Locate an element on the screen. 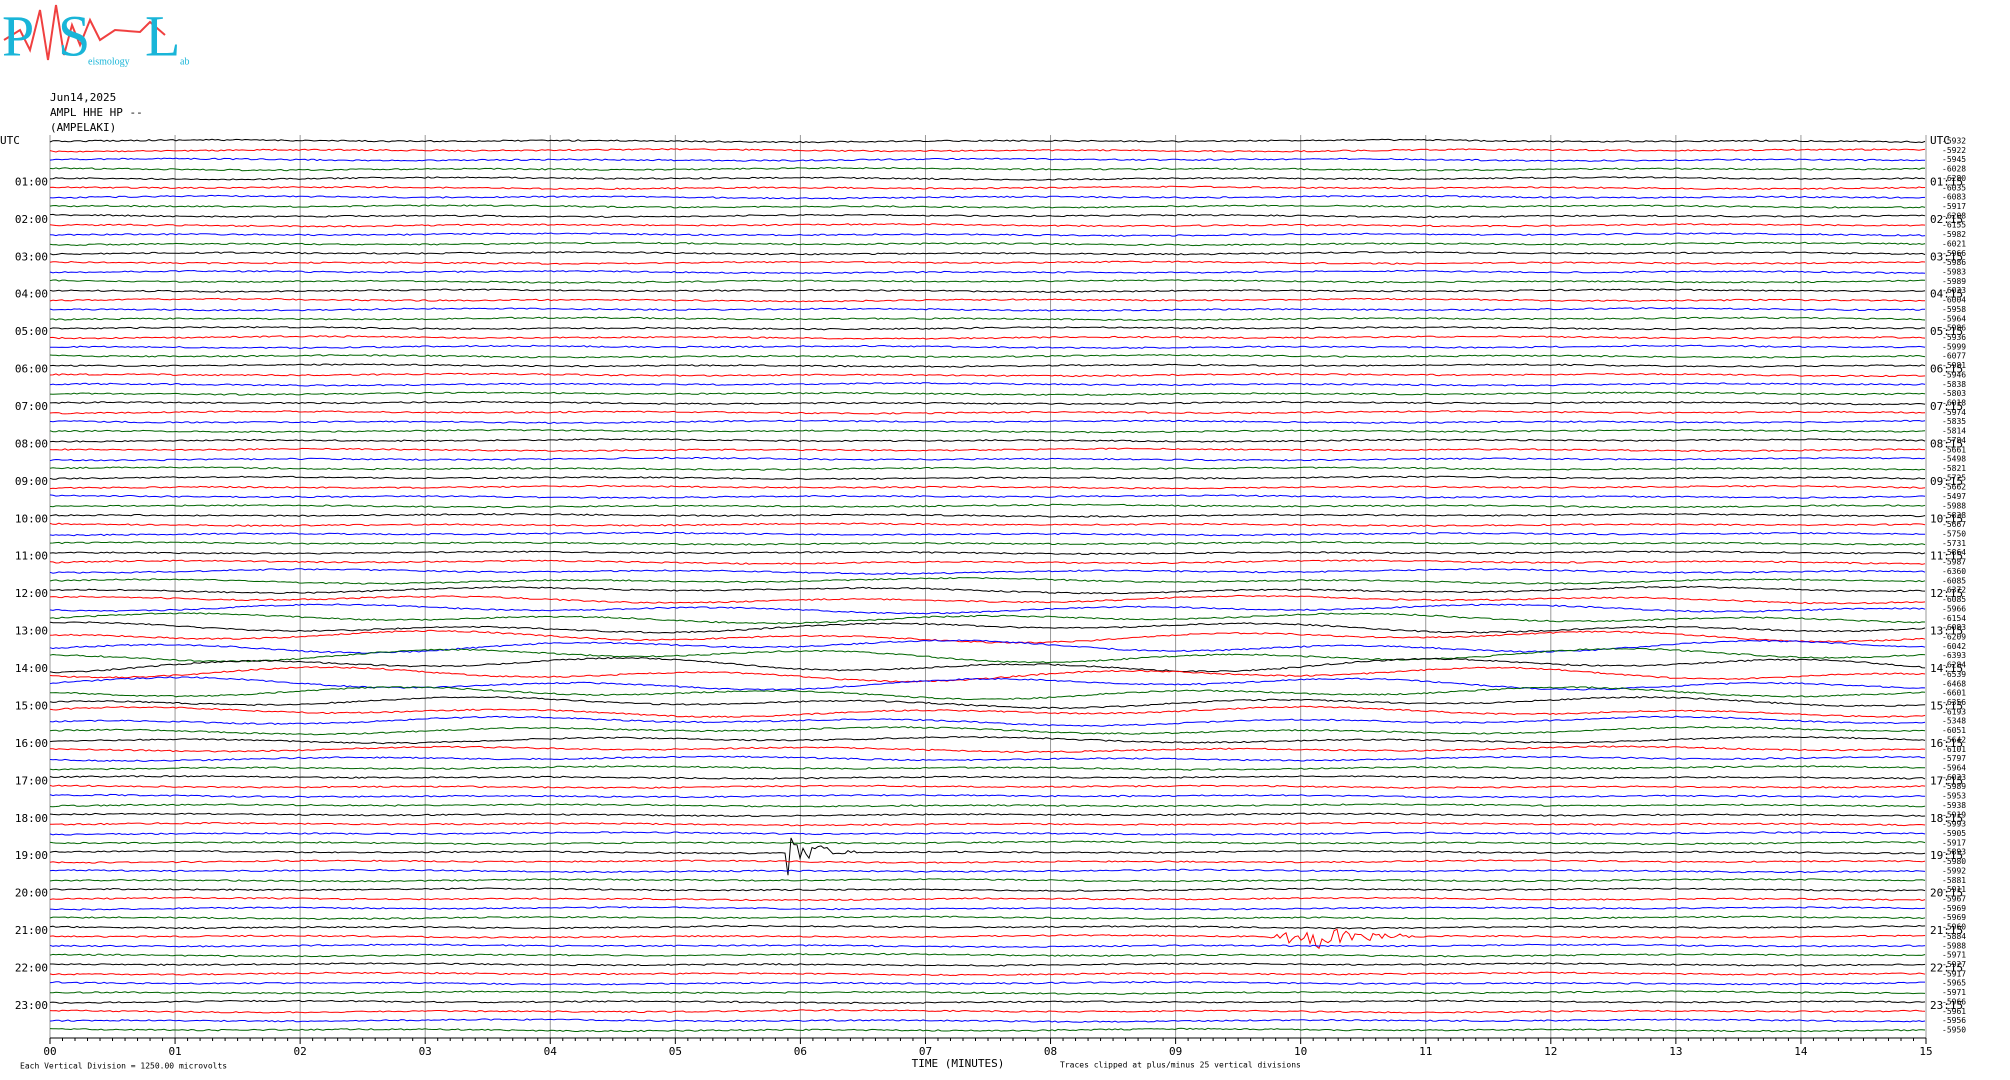 The image size is (2010, 1080). amplitude-label: -5814 is located at coordinates (1954, 431).